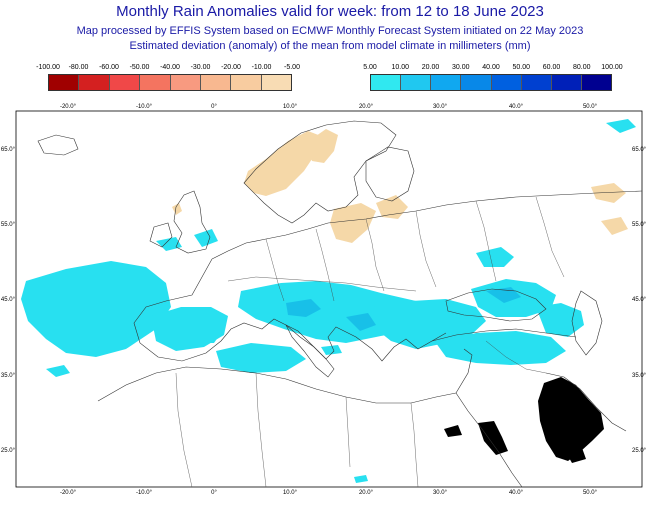 The image size is (660, 507). Describe the element at coordinates (521, 67) in the screenshot. I see `legend_wet-label-5: 50.00` at that location.